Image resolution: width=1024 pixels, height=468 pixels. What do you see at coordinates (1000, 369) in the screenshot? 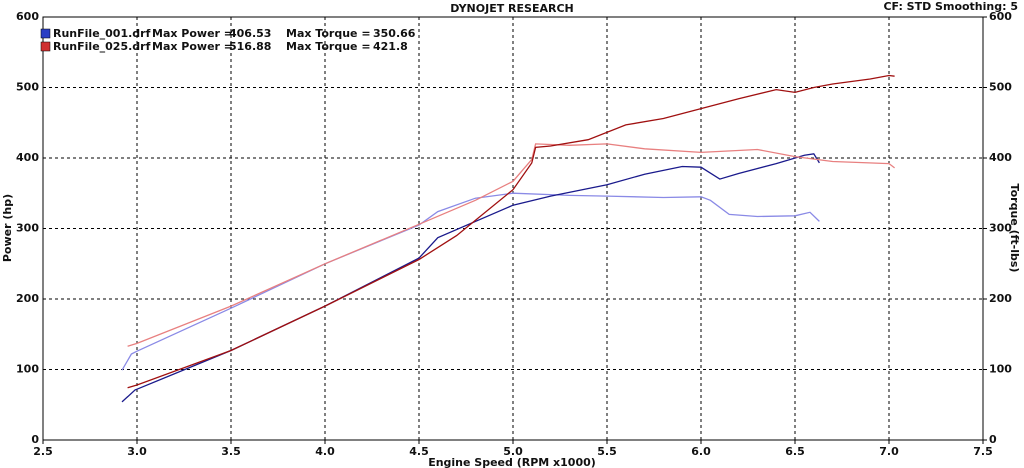
I see `y2-tick-label: 100` at bounding box center [1000, 369].